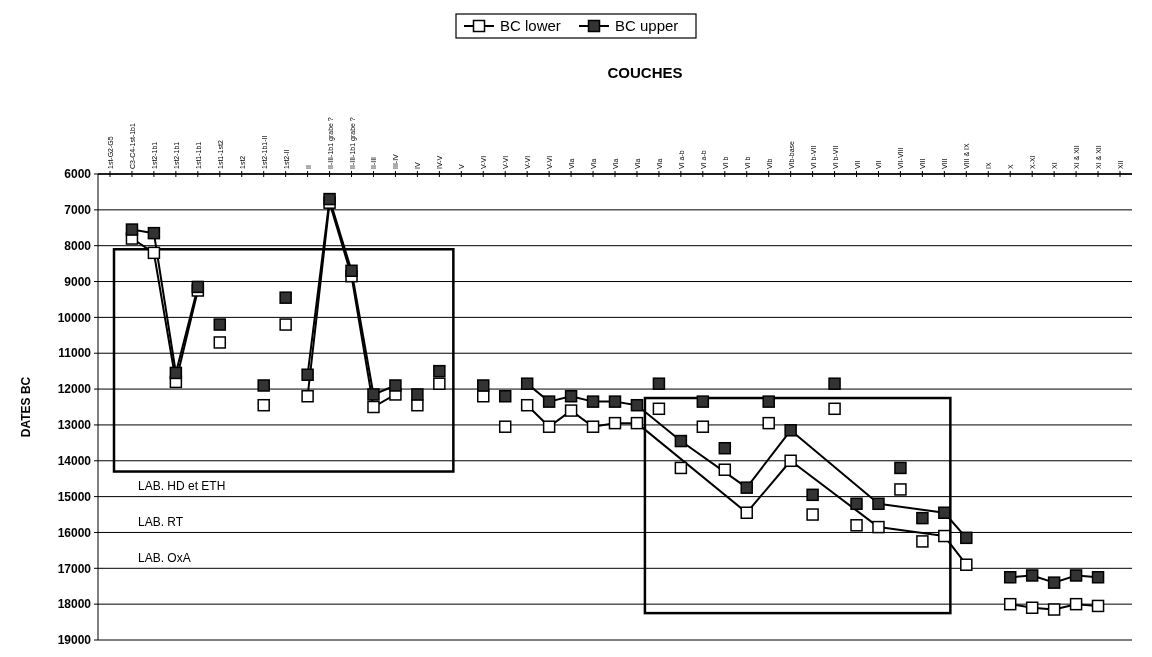  What do you see at coordinates (181, 486) in the screenshot?
I see `annotation: LAB. HD et ETH` at bounding box center [181, 486].